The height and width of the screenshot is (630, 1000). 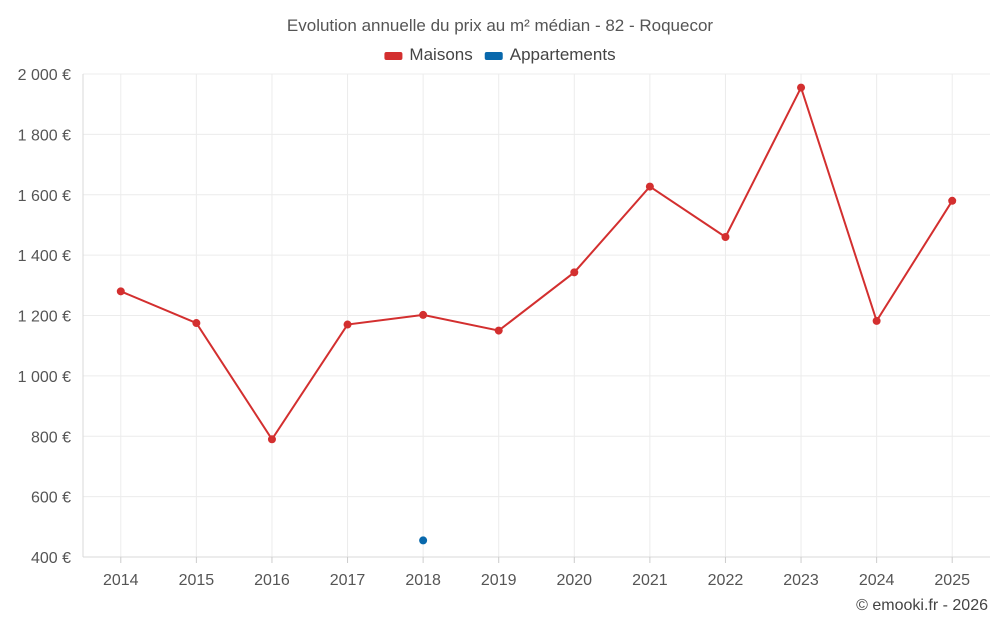 I want to click on y-tick-label: 1 200 €, so click(x=44, y=317).